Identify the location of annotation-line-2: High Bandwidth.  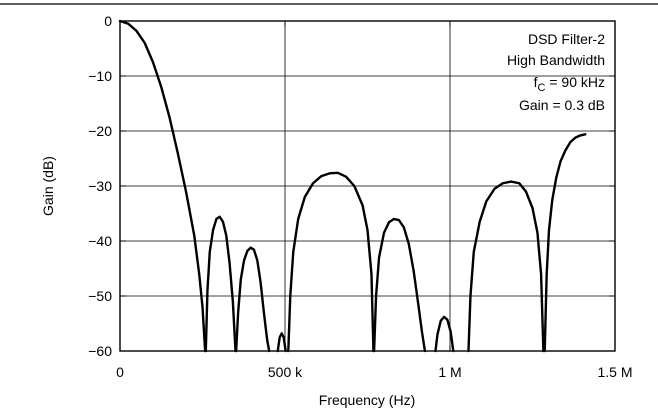
(556, 60).